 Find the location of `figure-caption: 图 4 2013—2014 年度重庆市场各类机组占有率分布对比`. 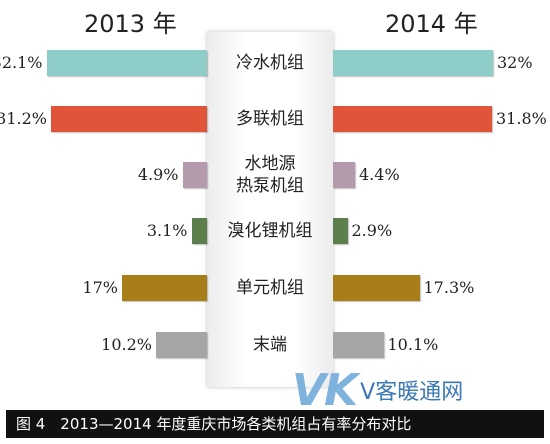

figure-caption: 图 4 2013—2014 年度重庆市场各类机组占有率分布对比 is located at coordinates (275, 424).